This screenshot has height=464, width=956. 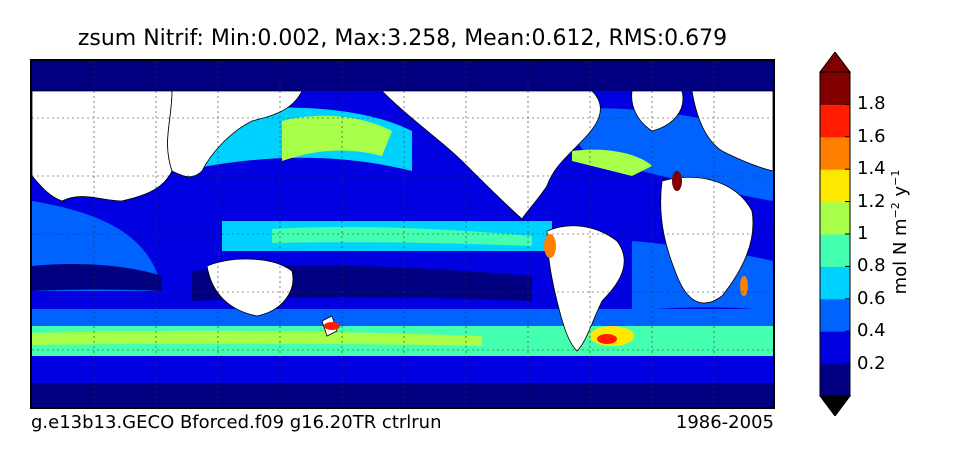 What do you see at coordinates (724, 422) in the screenshot?
I see `year-range: 1986-2005` at bounding box center [724, 422].